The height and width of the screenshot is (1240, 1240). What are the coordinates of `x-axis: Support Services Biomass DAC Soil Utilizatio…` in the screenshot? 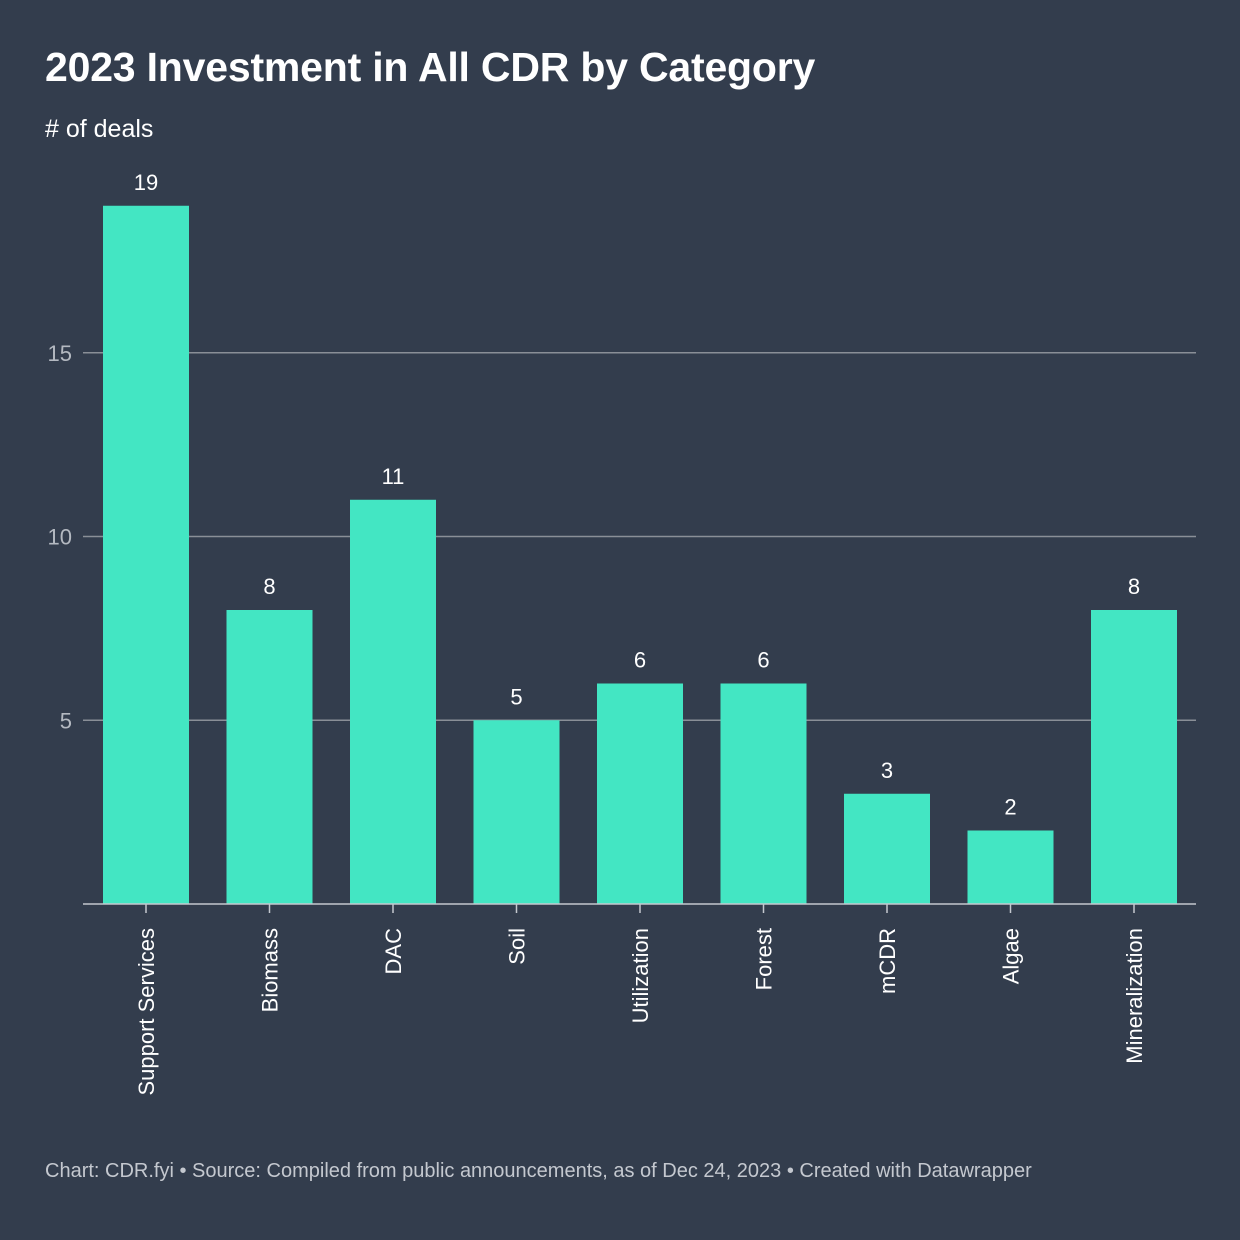 It's located at (639, 999).